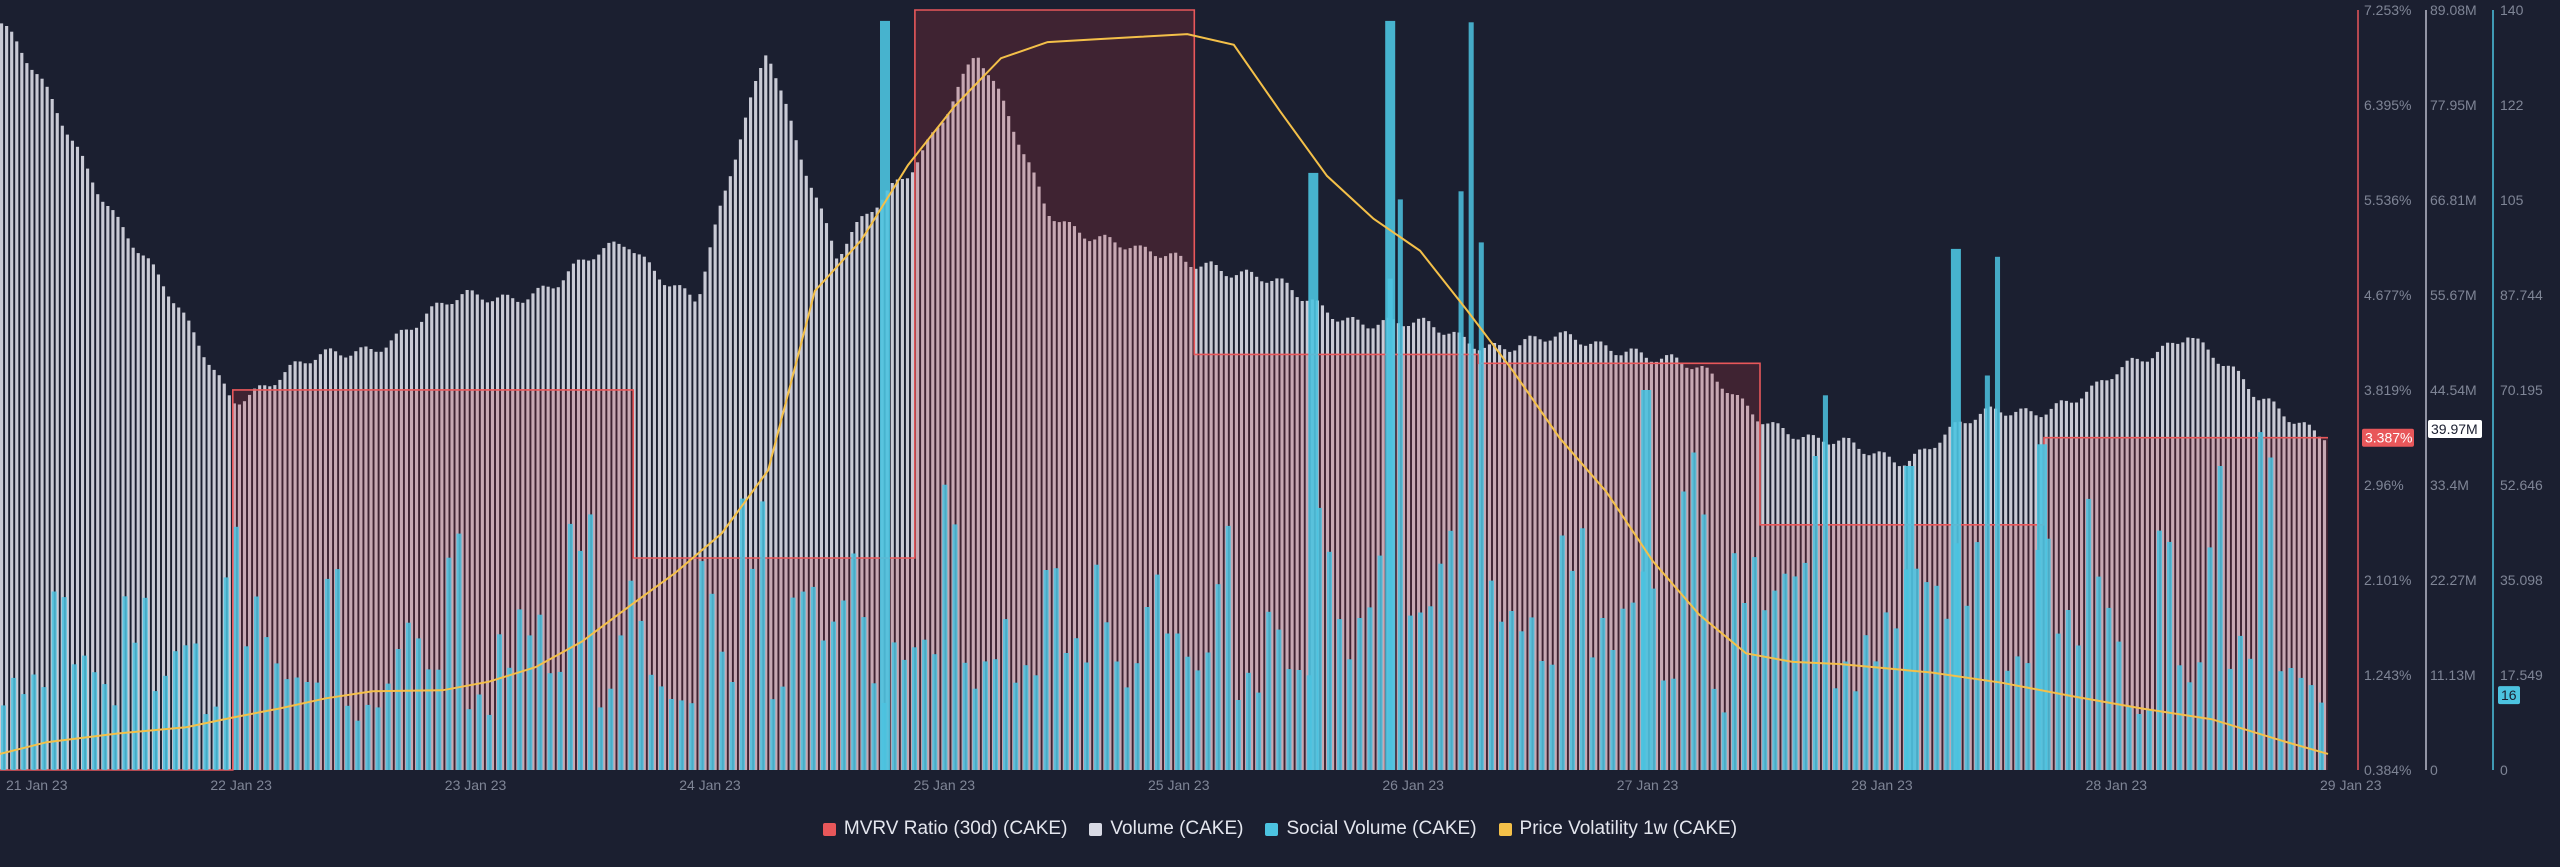 This screenshot has width=2560, height=867. I want to click on mvrv-tick-label: 1.243%, so click(2387, 675).